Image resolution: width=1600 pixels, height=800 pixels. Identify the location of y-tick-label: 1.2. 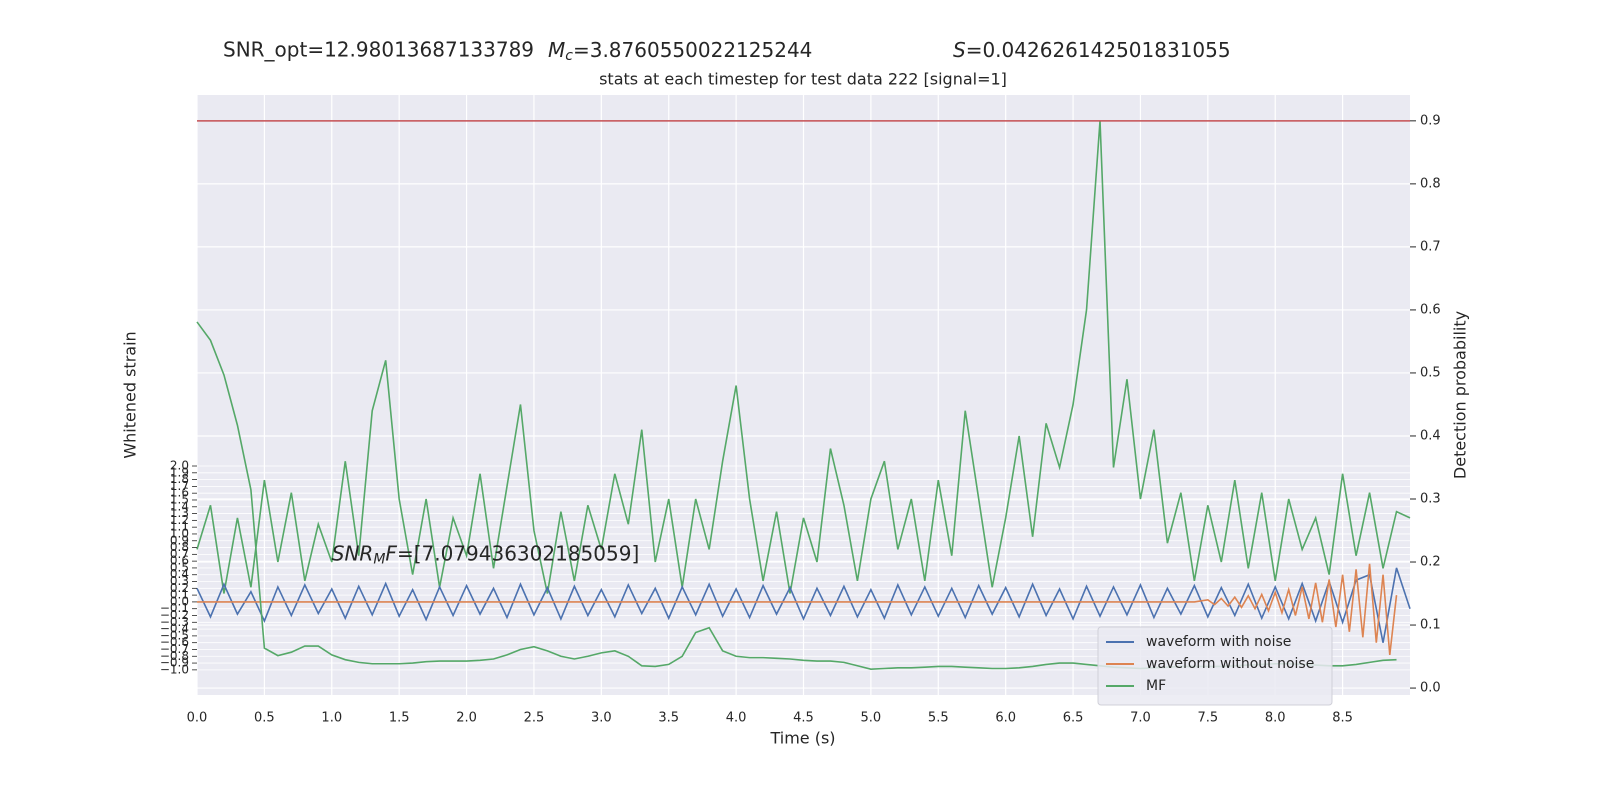
(179, 520).